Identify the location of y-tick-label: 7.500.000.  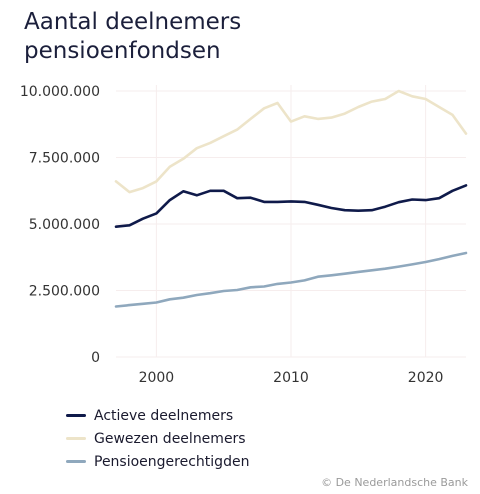
(64, 159).